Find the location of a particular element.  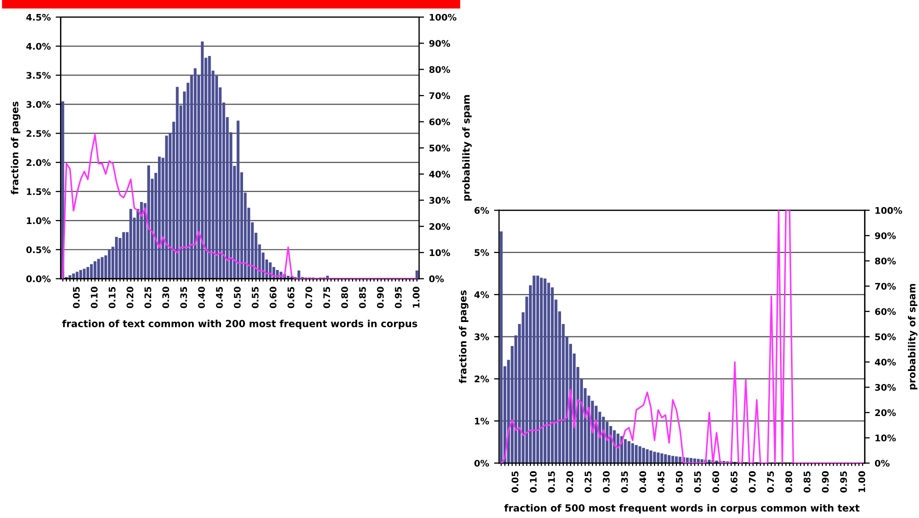

y-tick-label: 0% is located at coordinates (482, 463).